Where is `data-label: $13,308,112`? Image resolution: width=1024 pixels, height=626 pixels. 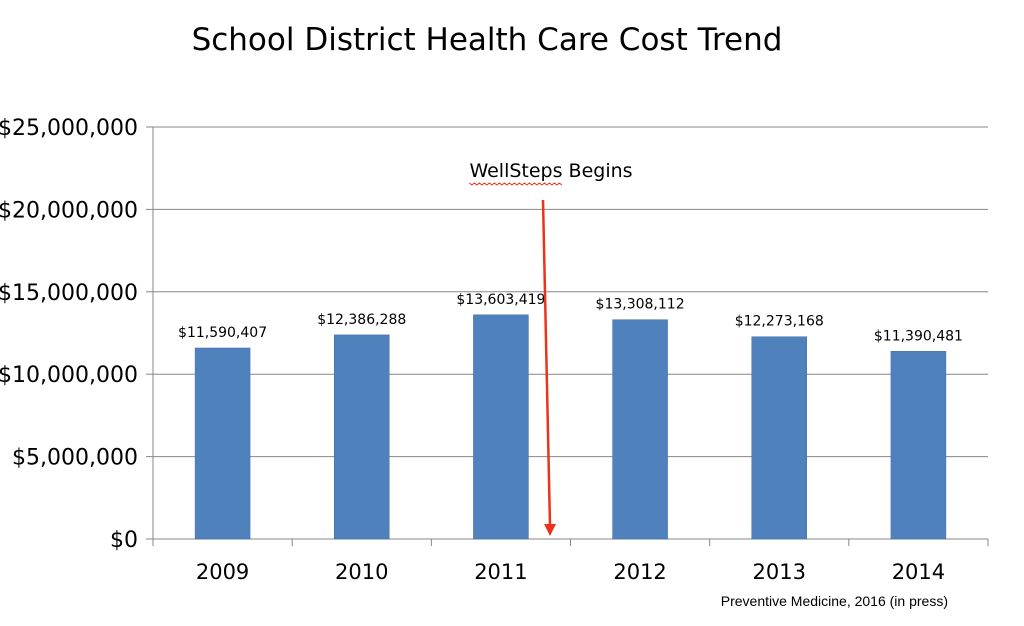
data-label: $13,308,112 is located at coordinates (640, 305).